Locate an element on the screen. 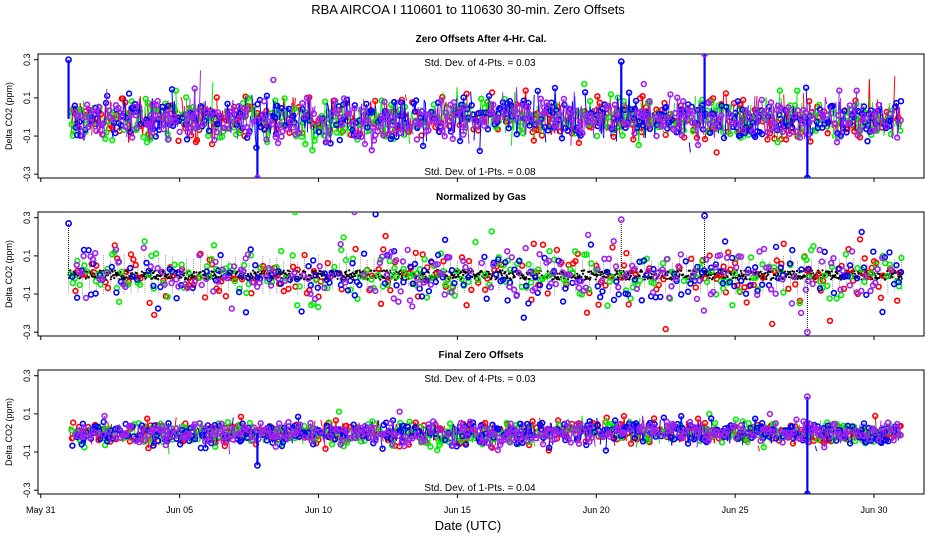 Image resolution: width=936 pixels, height=540 pixels. spike-point is located at coordinates (704, 56).